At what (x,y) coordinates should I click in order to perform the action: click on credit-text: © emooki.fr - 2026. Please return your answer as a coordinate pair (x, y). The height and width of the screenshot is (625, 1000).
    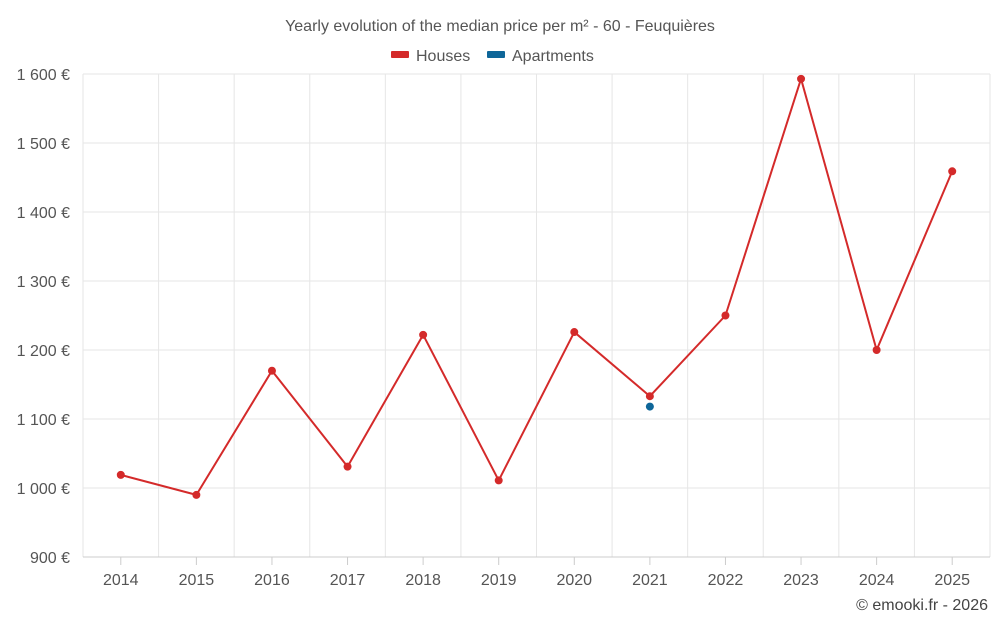
    Looking at the image, I should click on (922, 605).